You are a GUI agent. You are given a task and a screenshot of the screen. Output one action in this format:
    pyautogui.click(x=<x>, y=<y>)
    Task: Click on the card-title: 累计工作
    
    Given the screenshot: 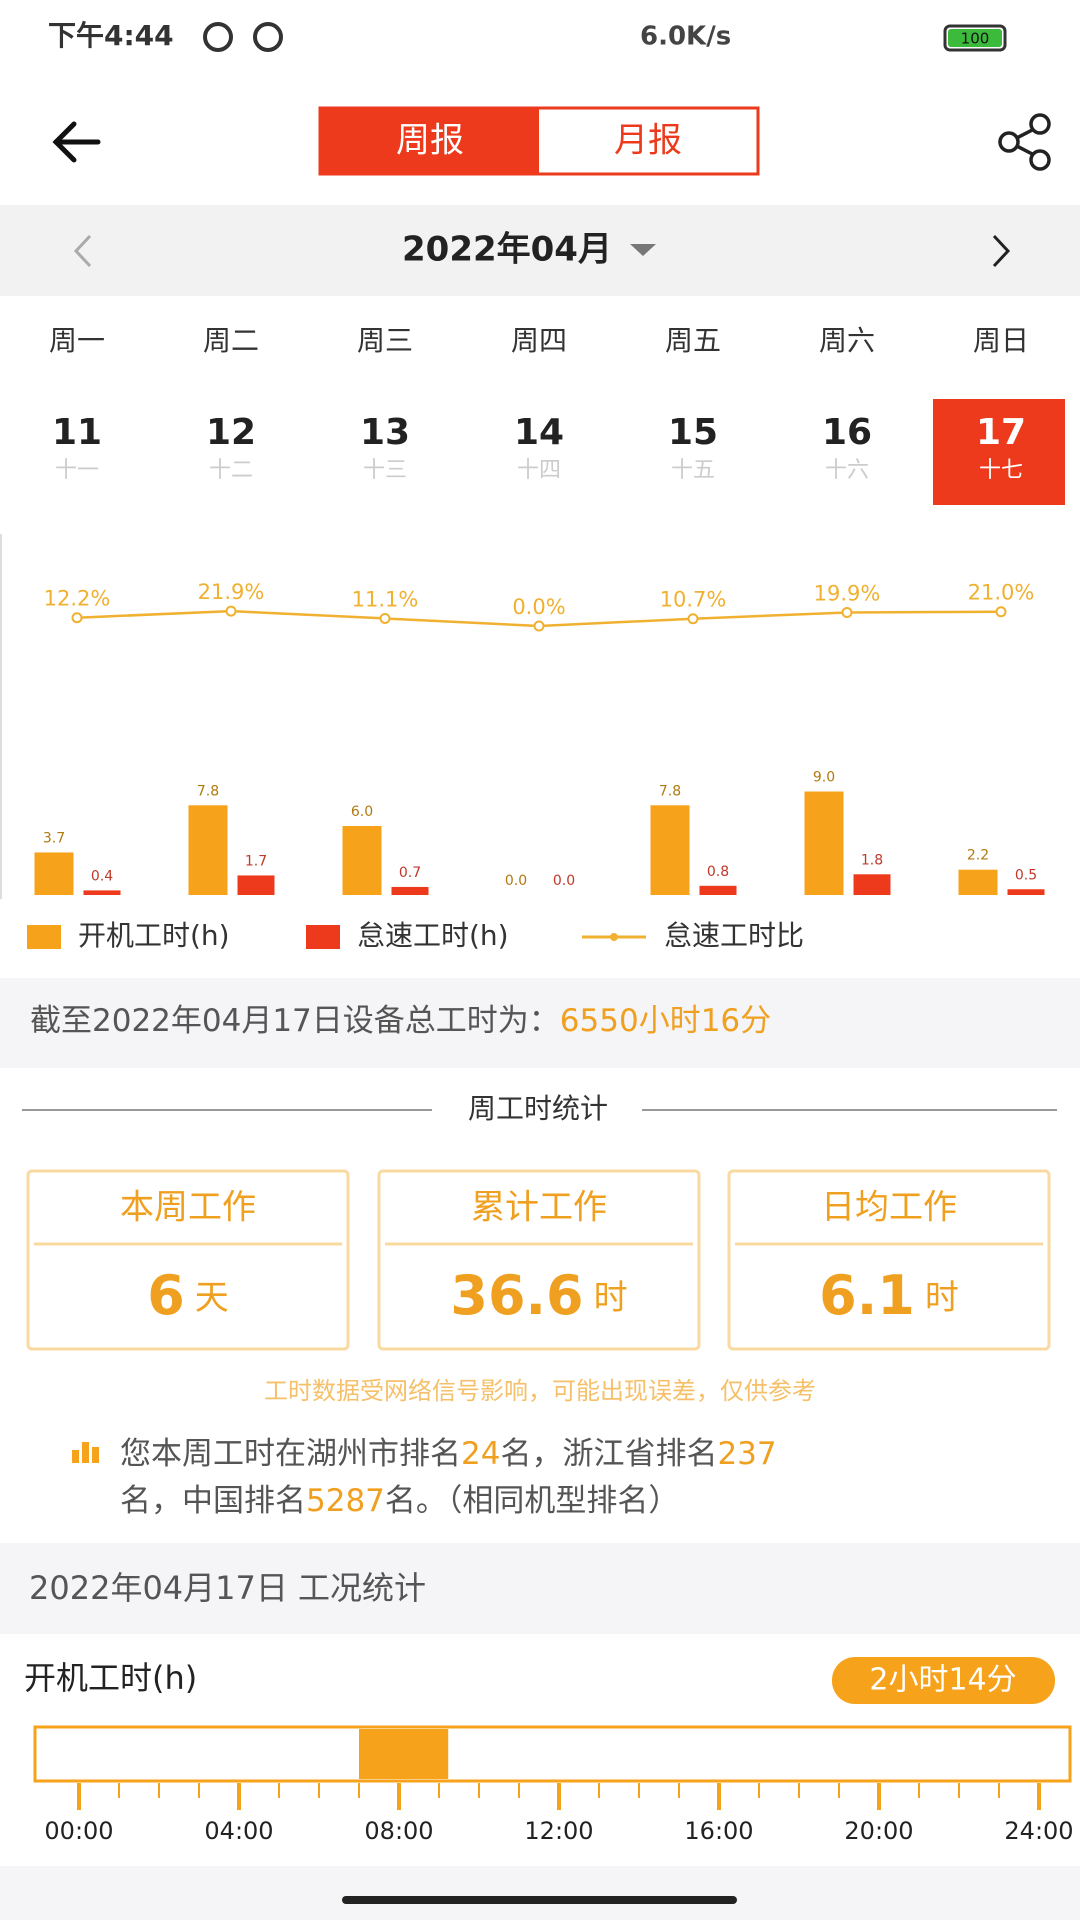 What is the action you would take?
    pyautogui.click(x=539, y=1208)
    